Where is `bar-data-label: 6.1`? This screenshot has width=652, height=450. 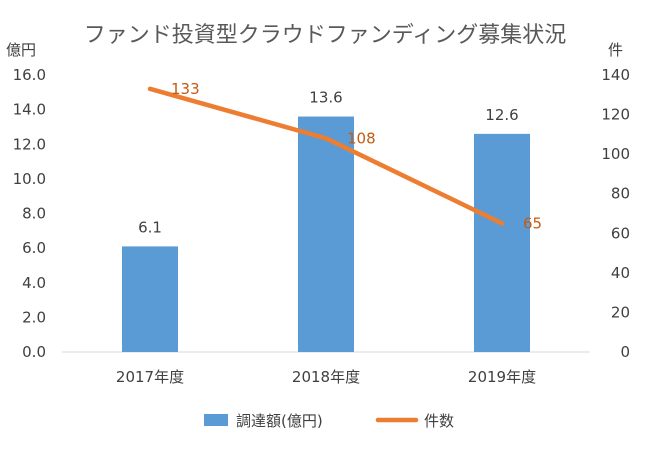
bar-data-label: 6.1 is located at coordinates (150, 227).